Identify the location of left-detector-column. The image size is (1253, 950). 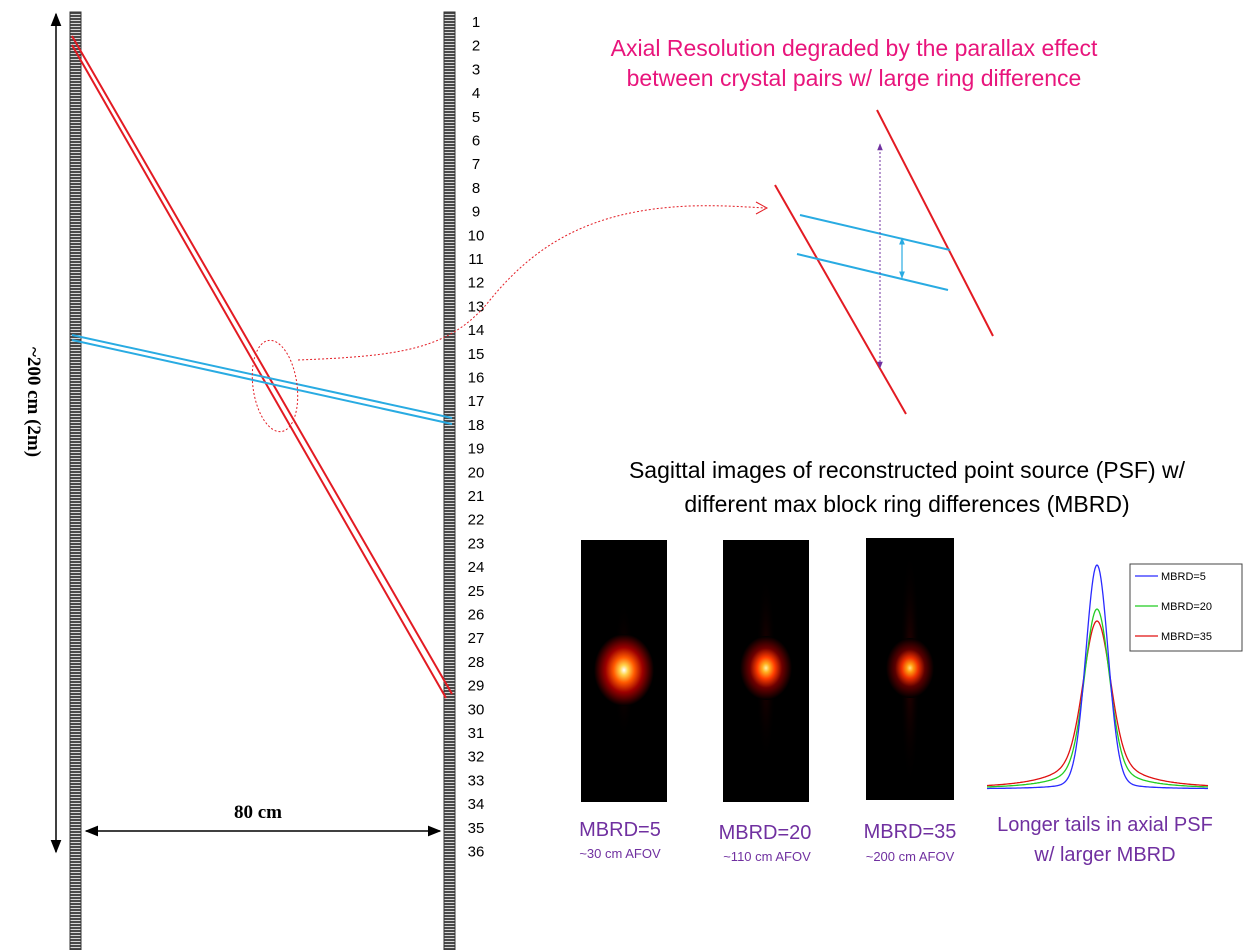
(75, 480).